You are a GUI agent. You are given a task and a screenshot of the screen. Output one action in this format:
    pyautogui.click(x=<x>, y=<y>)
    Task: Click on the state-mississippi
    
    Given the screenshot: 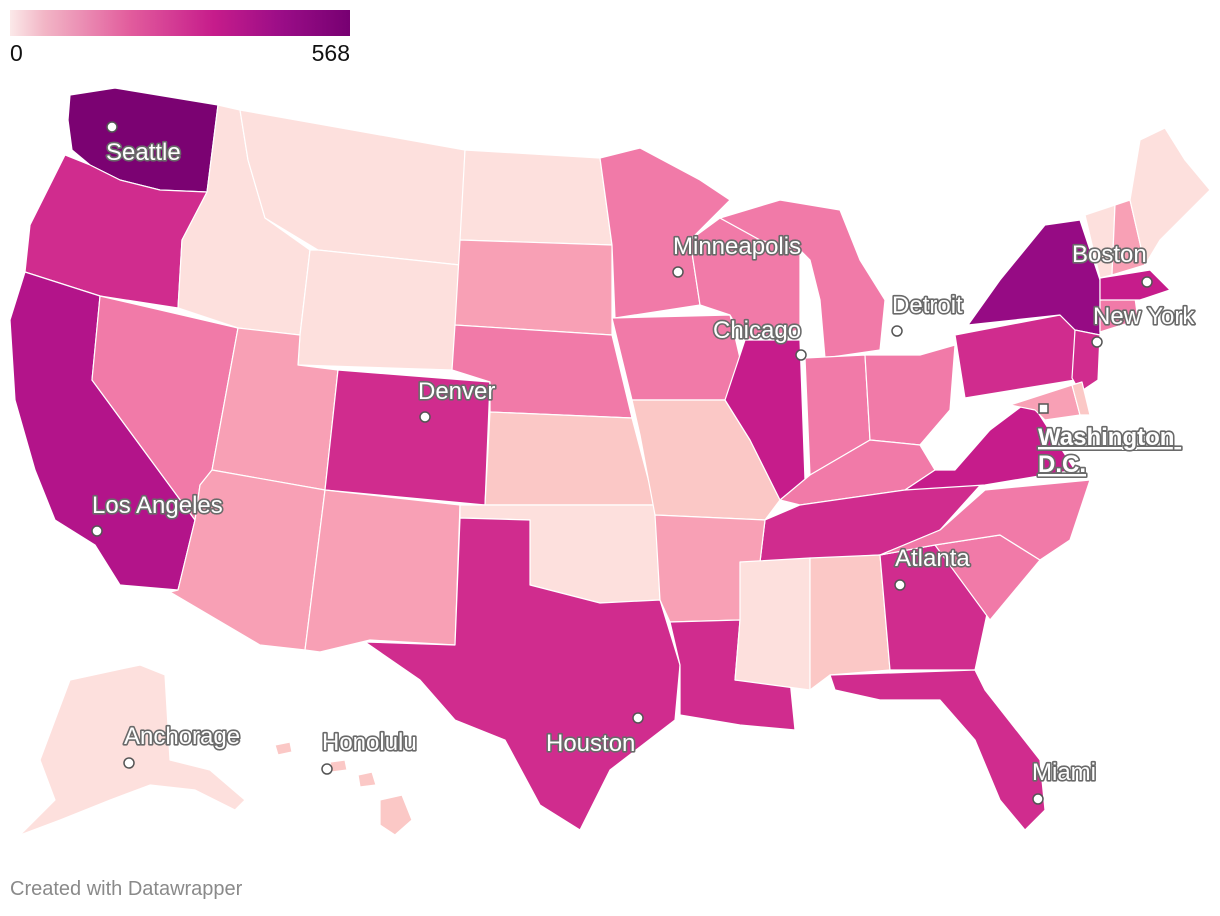 What is the action you would take?
    pyautogui.click(x=772, y=624)
    